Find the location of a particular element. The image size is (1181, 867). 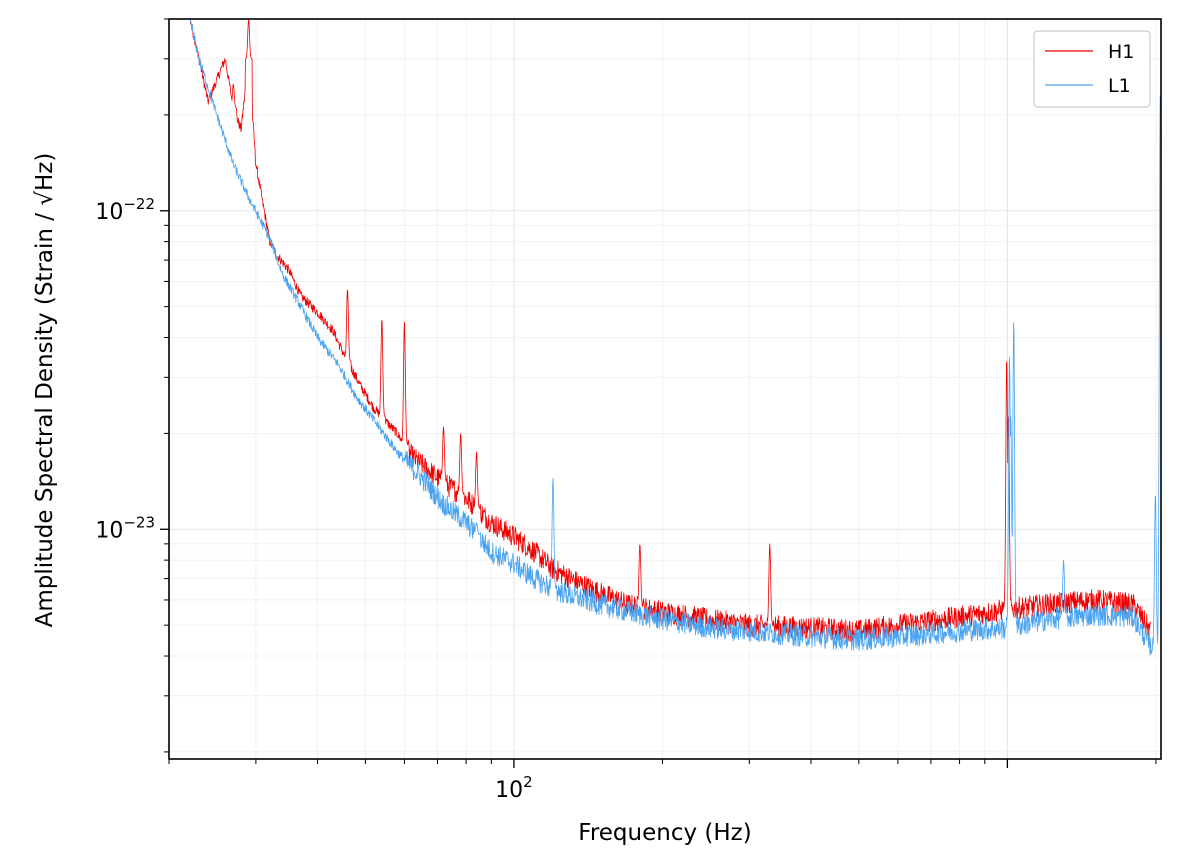

legend: H1 L1 is located at coordinates (1092, 69).